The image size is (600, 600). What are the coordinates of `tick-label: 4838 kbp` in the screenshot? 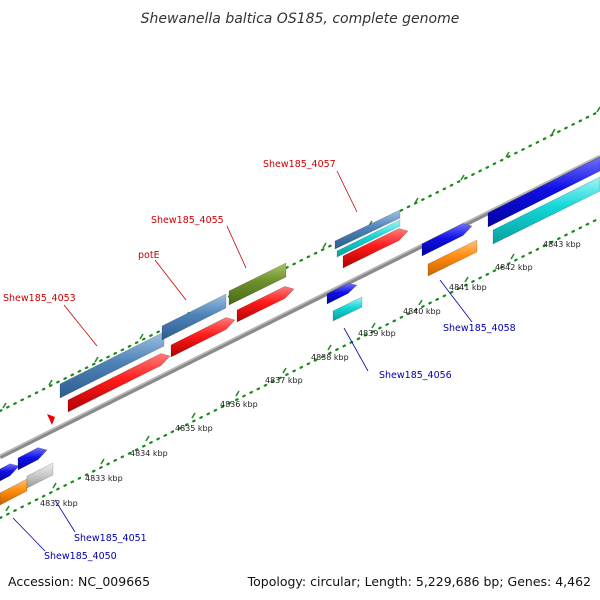 It's located at (330, 357).